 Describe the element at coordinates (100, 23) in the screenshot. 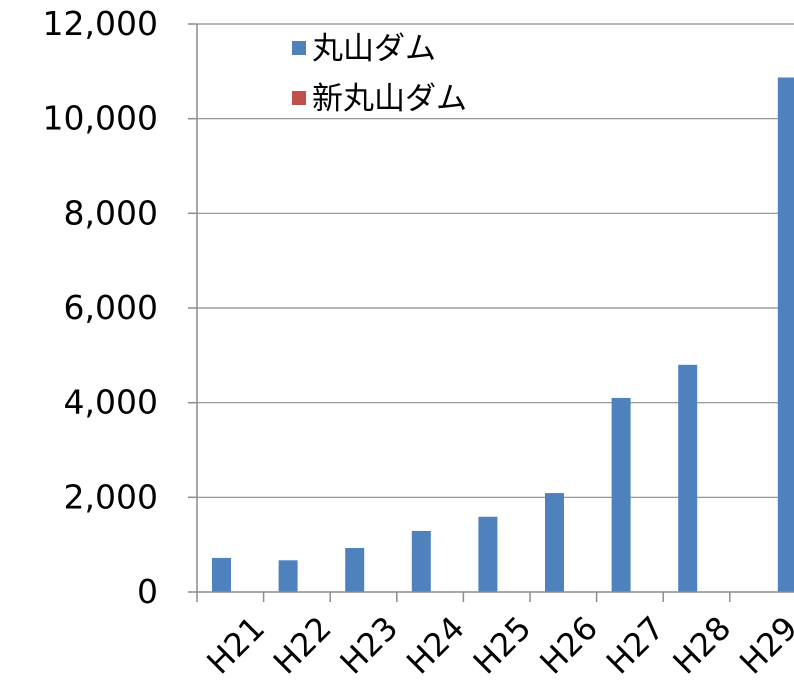

I see `y-tick-label: 12,000` at that location.